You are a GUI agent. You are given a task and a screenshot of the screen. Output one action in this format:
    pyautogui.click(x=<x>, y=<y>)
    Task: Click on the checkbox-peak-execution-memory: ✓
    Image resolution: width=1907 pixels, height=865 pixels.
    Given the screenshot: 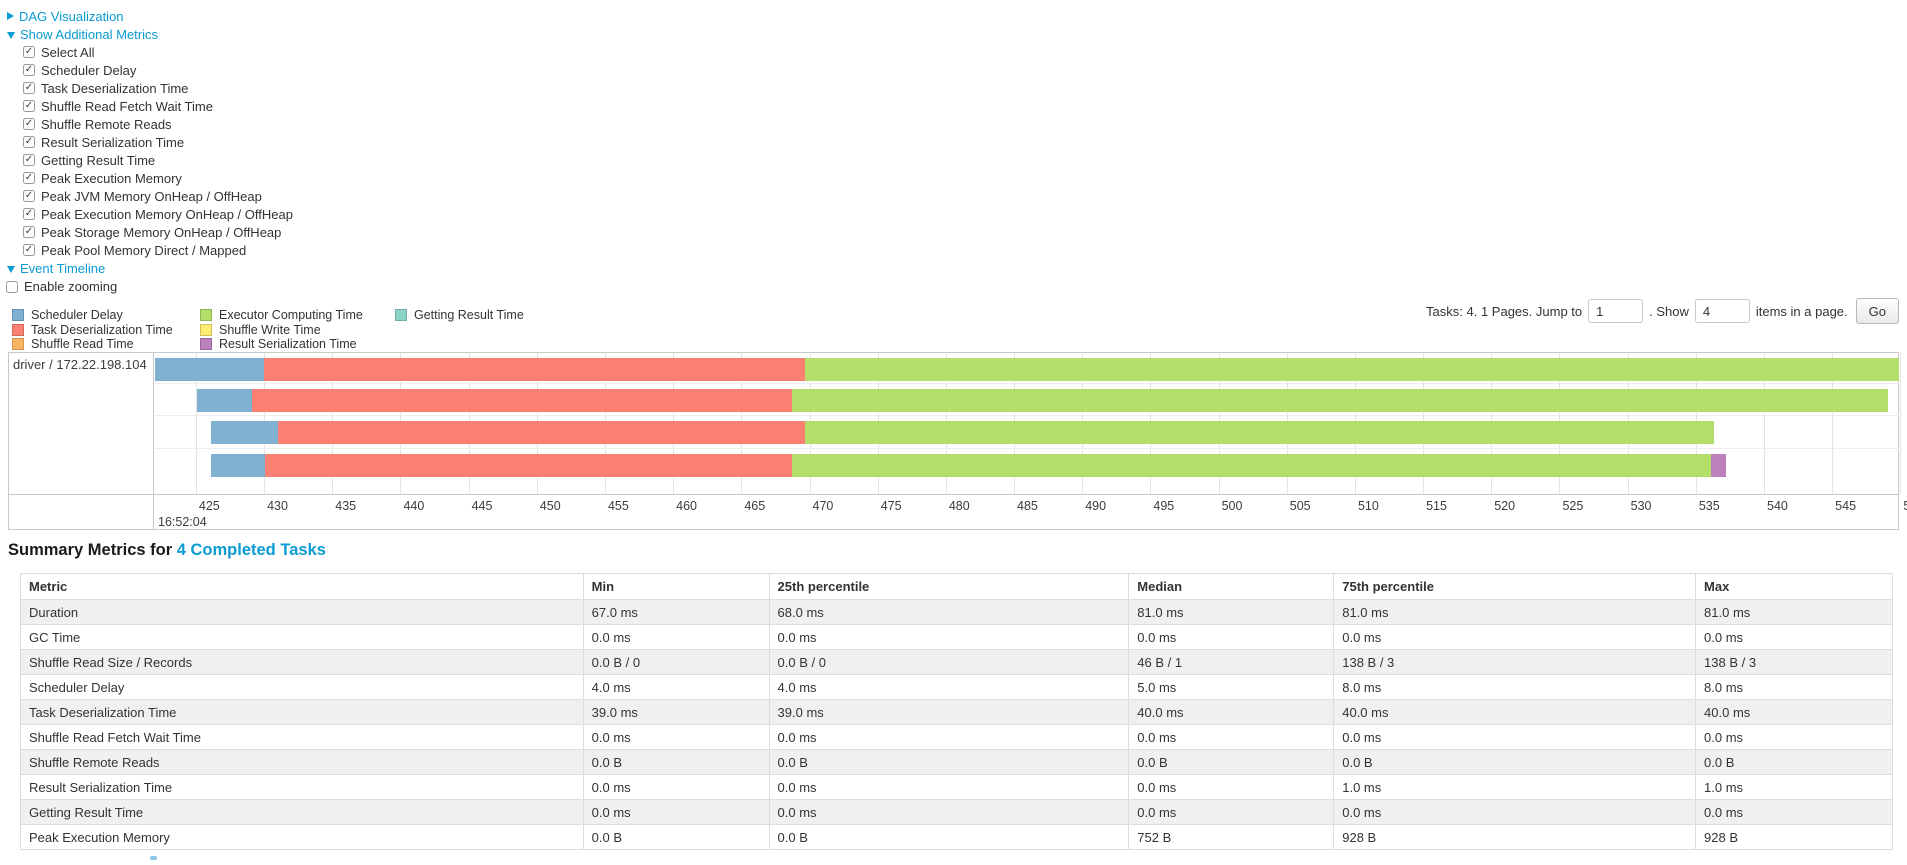 What is the action you would take?
    pyautogui.click(x=29, y=178)
    